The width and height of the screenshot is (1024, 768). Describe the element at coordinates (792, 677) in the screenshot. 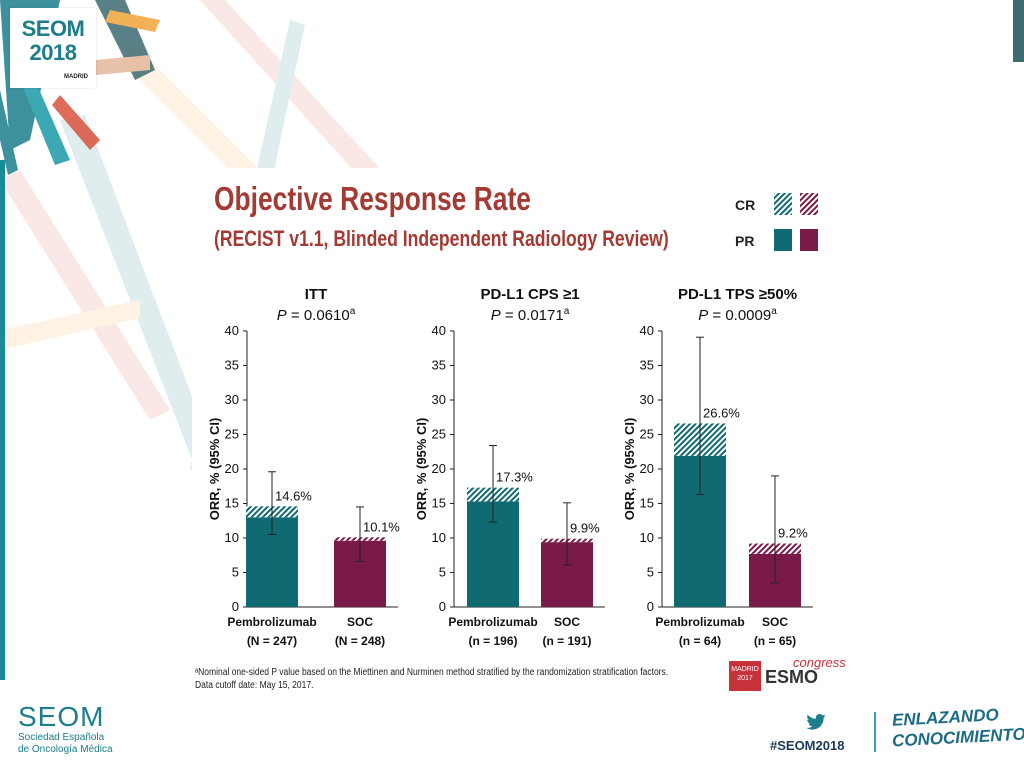

I see `esmo-wordmark: ESMO` at that location.